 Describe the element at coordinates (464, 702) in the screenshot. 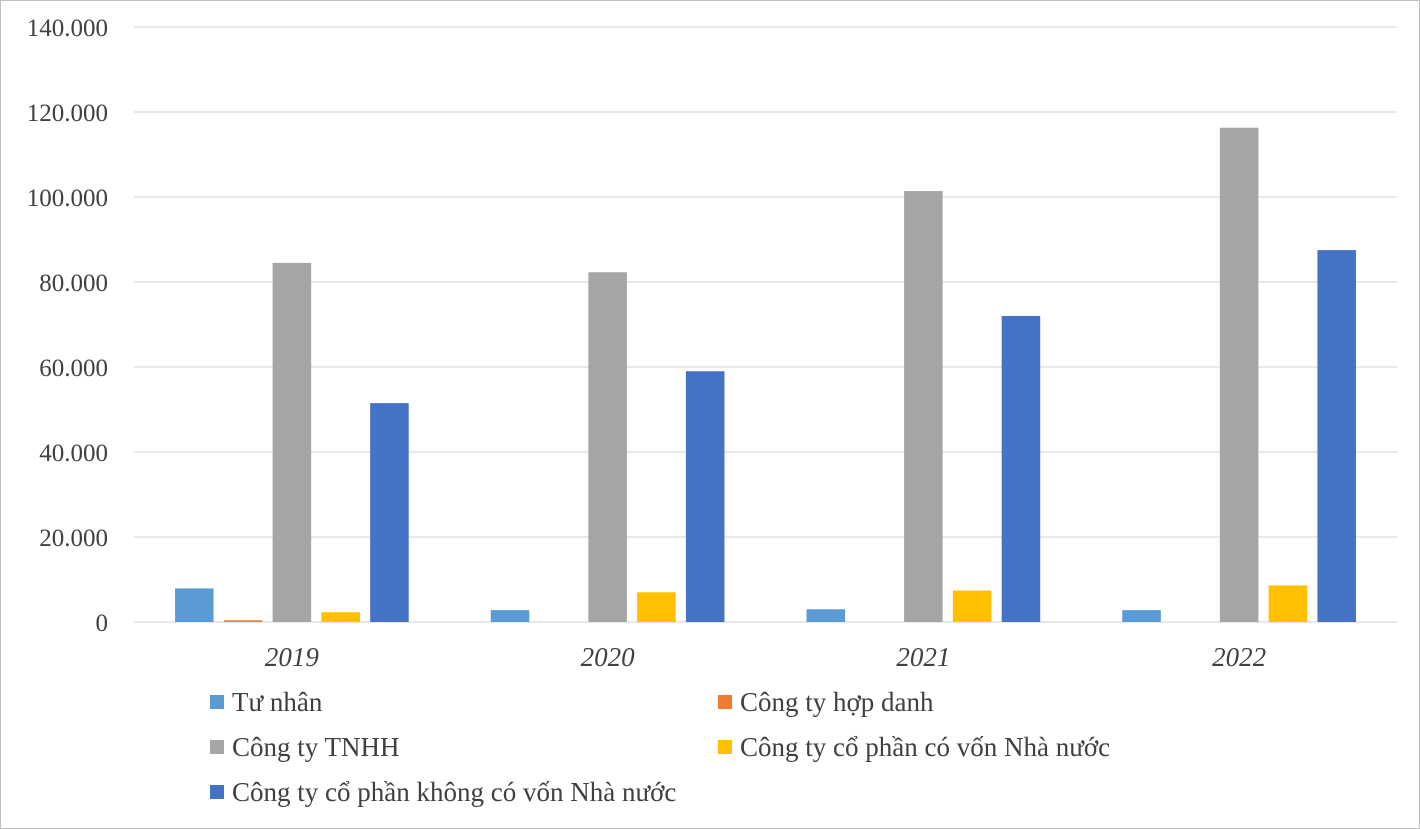

I see `legend-item-tu-nhan: Tư nhân` at that location.